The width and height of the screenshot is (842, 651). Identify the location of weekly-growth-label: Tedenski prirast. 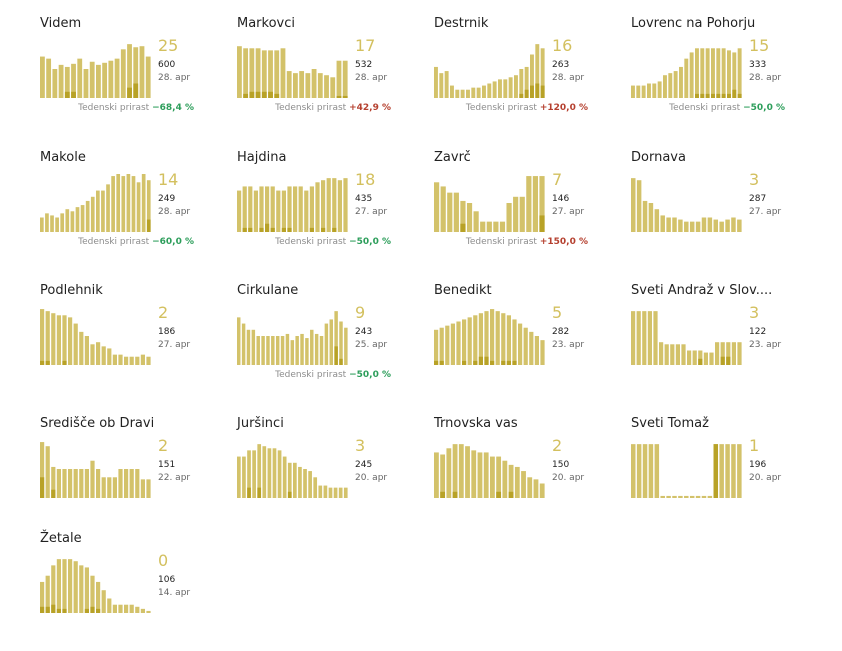
(501, 242).